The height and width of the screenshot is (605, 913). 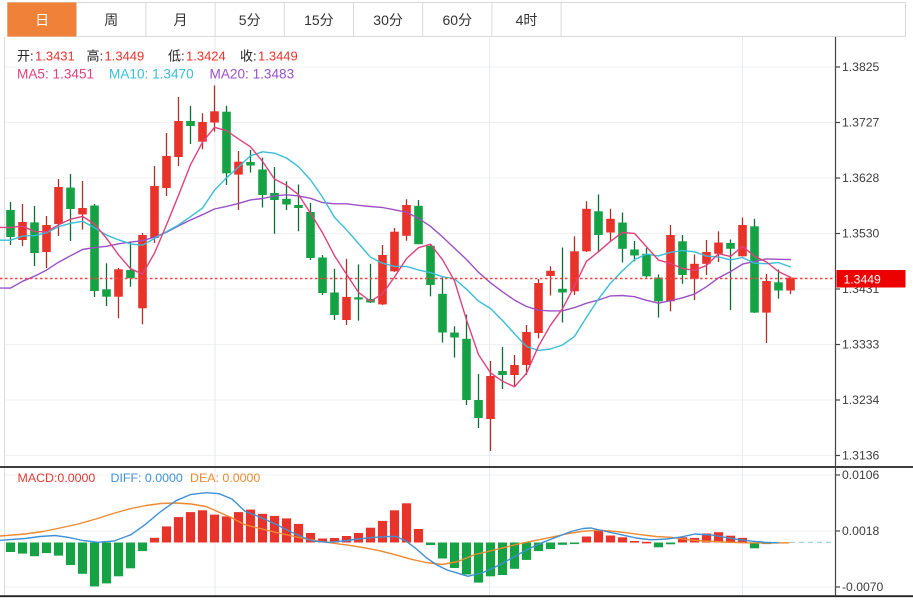 I want to click on svg-text: 4时, so click(x=527, y=20).